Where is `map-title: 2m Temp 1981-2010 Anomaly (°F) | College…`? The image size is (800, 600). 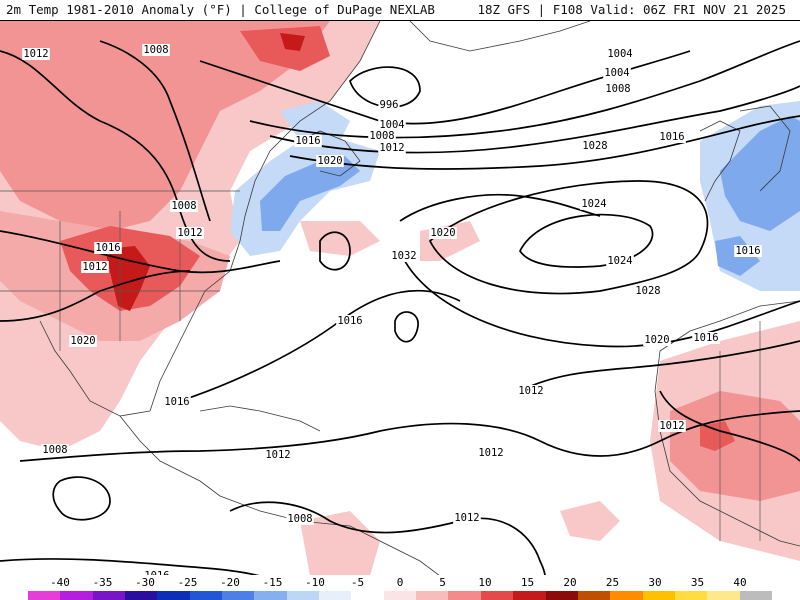
map-title: 2m Temp 1981-2010 Anomaly (°F) | College… is located at coordinates (220, 9).